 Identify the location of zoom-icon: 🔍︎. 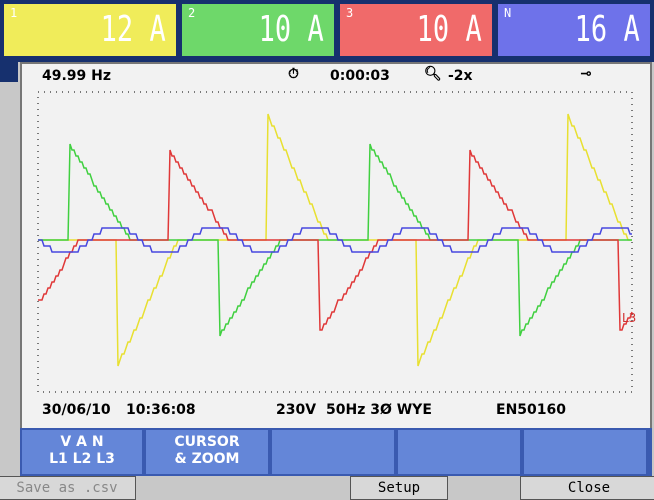
(433, 74).